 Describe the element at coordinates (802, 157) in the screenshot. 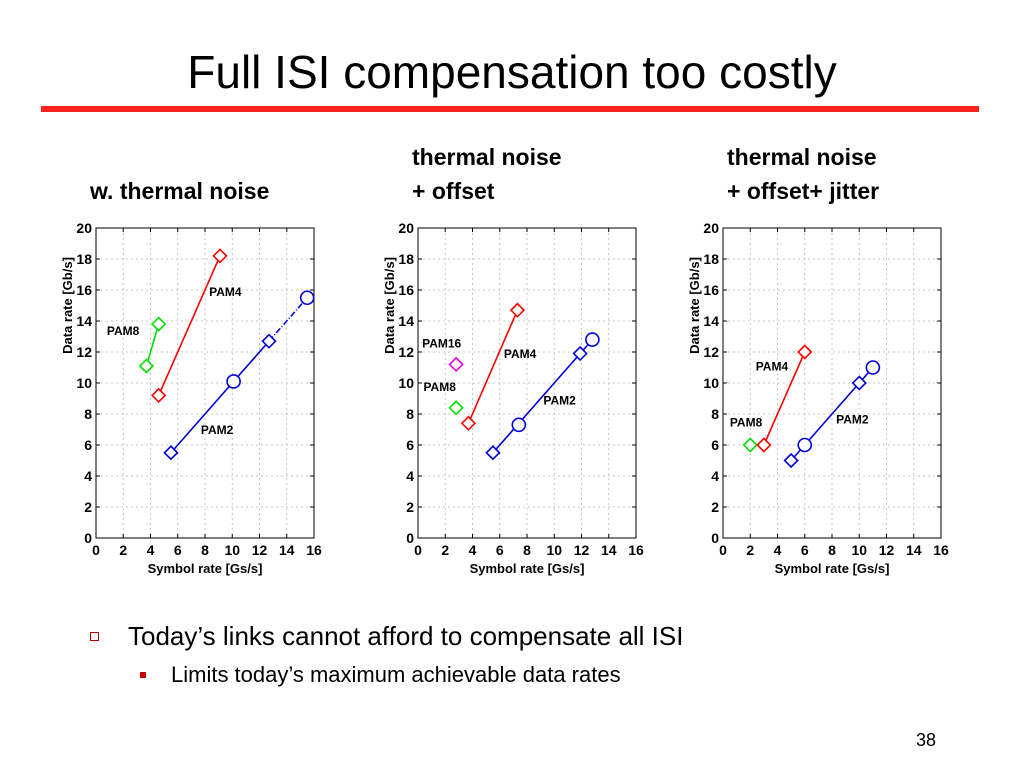

I see `chart-3-heading-line-1: thermal noise` at that location.